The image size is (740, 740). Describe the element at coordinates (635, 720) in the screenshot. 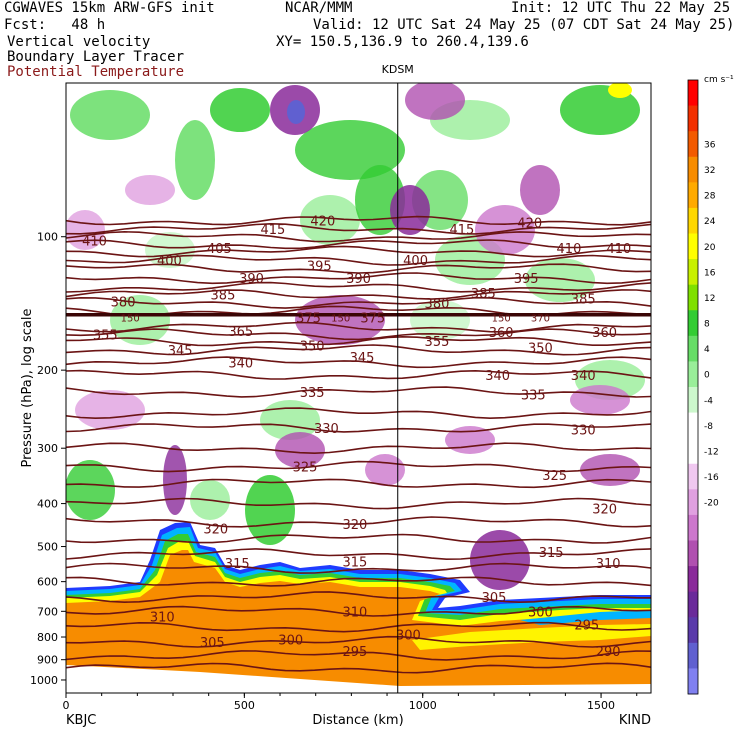

I see `station-right-label: KIND` at that location.